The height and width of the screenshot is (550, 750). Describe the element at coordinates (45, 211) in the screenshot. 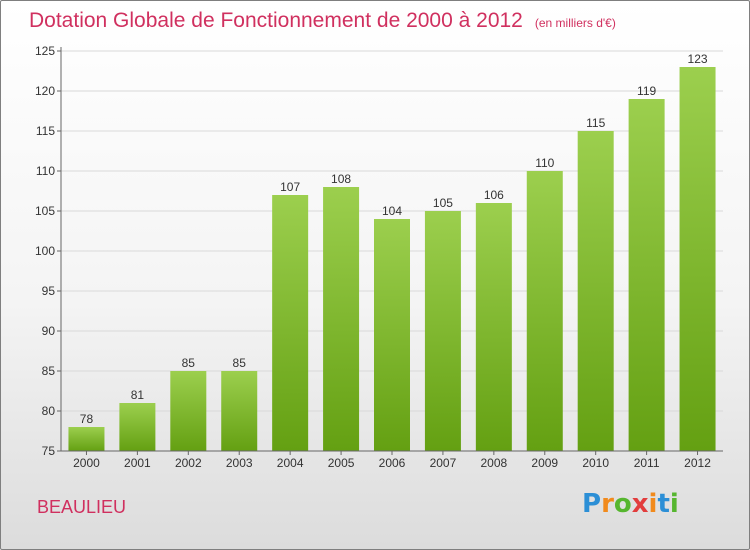

I see `y-tick-label: 105` at that location.